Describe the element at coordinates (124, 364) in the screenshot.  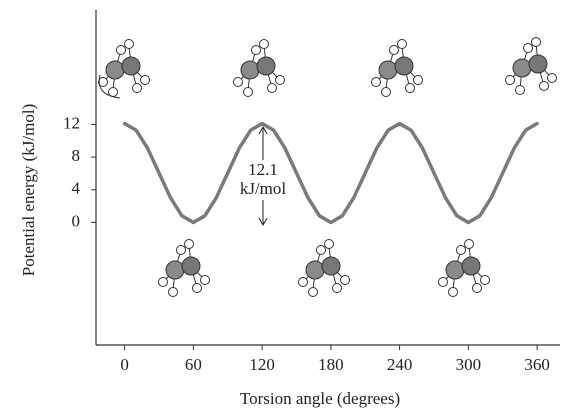
I see `x-tick-label: 0` at that location.